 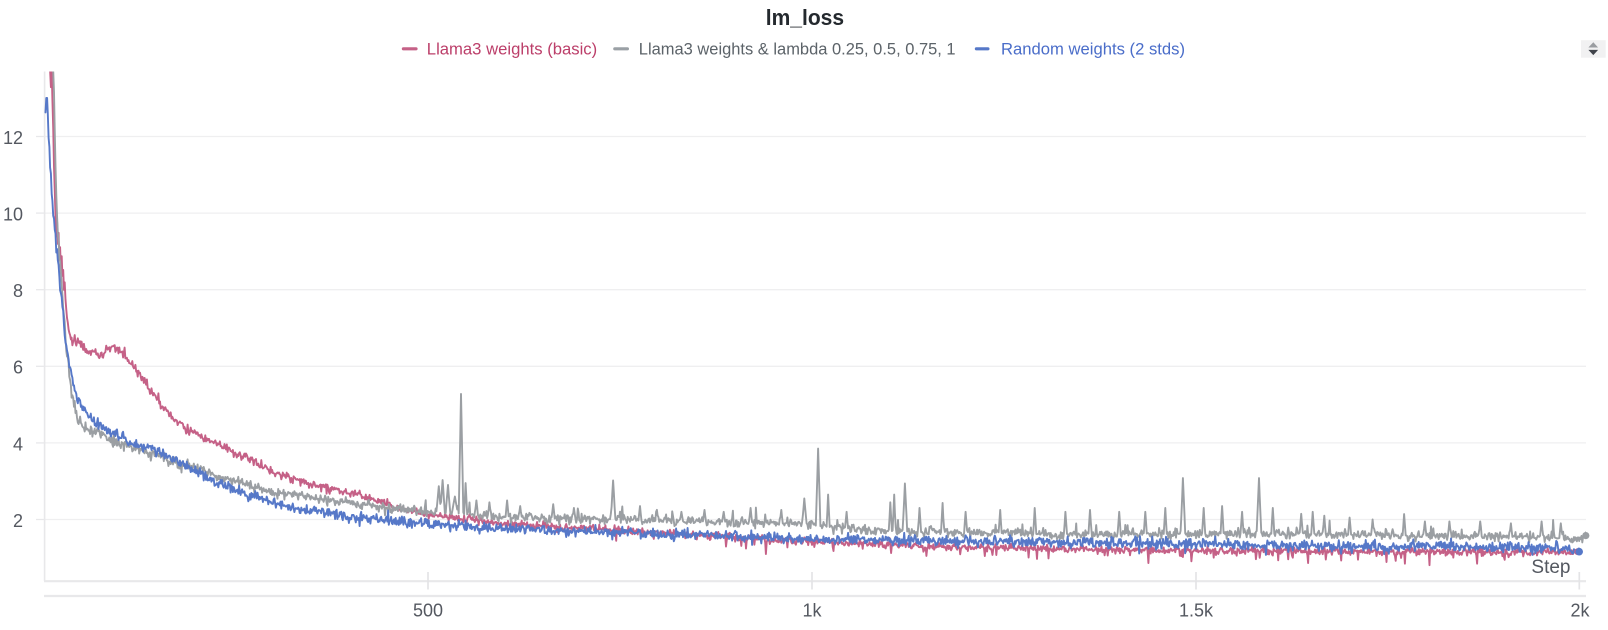 I want to click on svg-text: lm_loss, so click(x=805, y=17).